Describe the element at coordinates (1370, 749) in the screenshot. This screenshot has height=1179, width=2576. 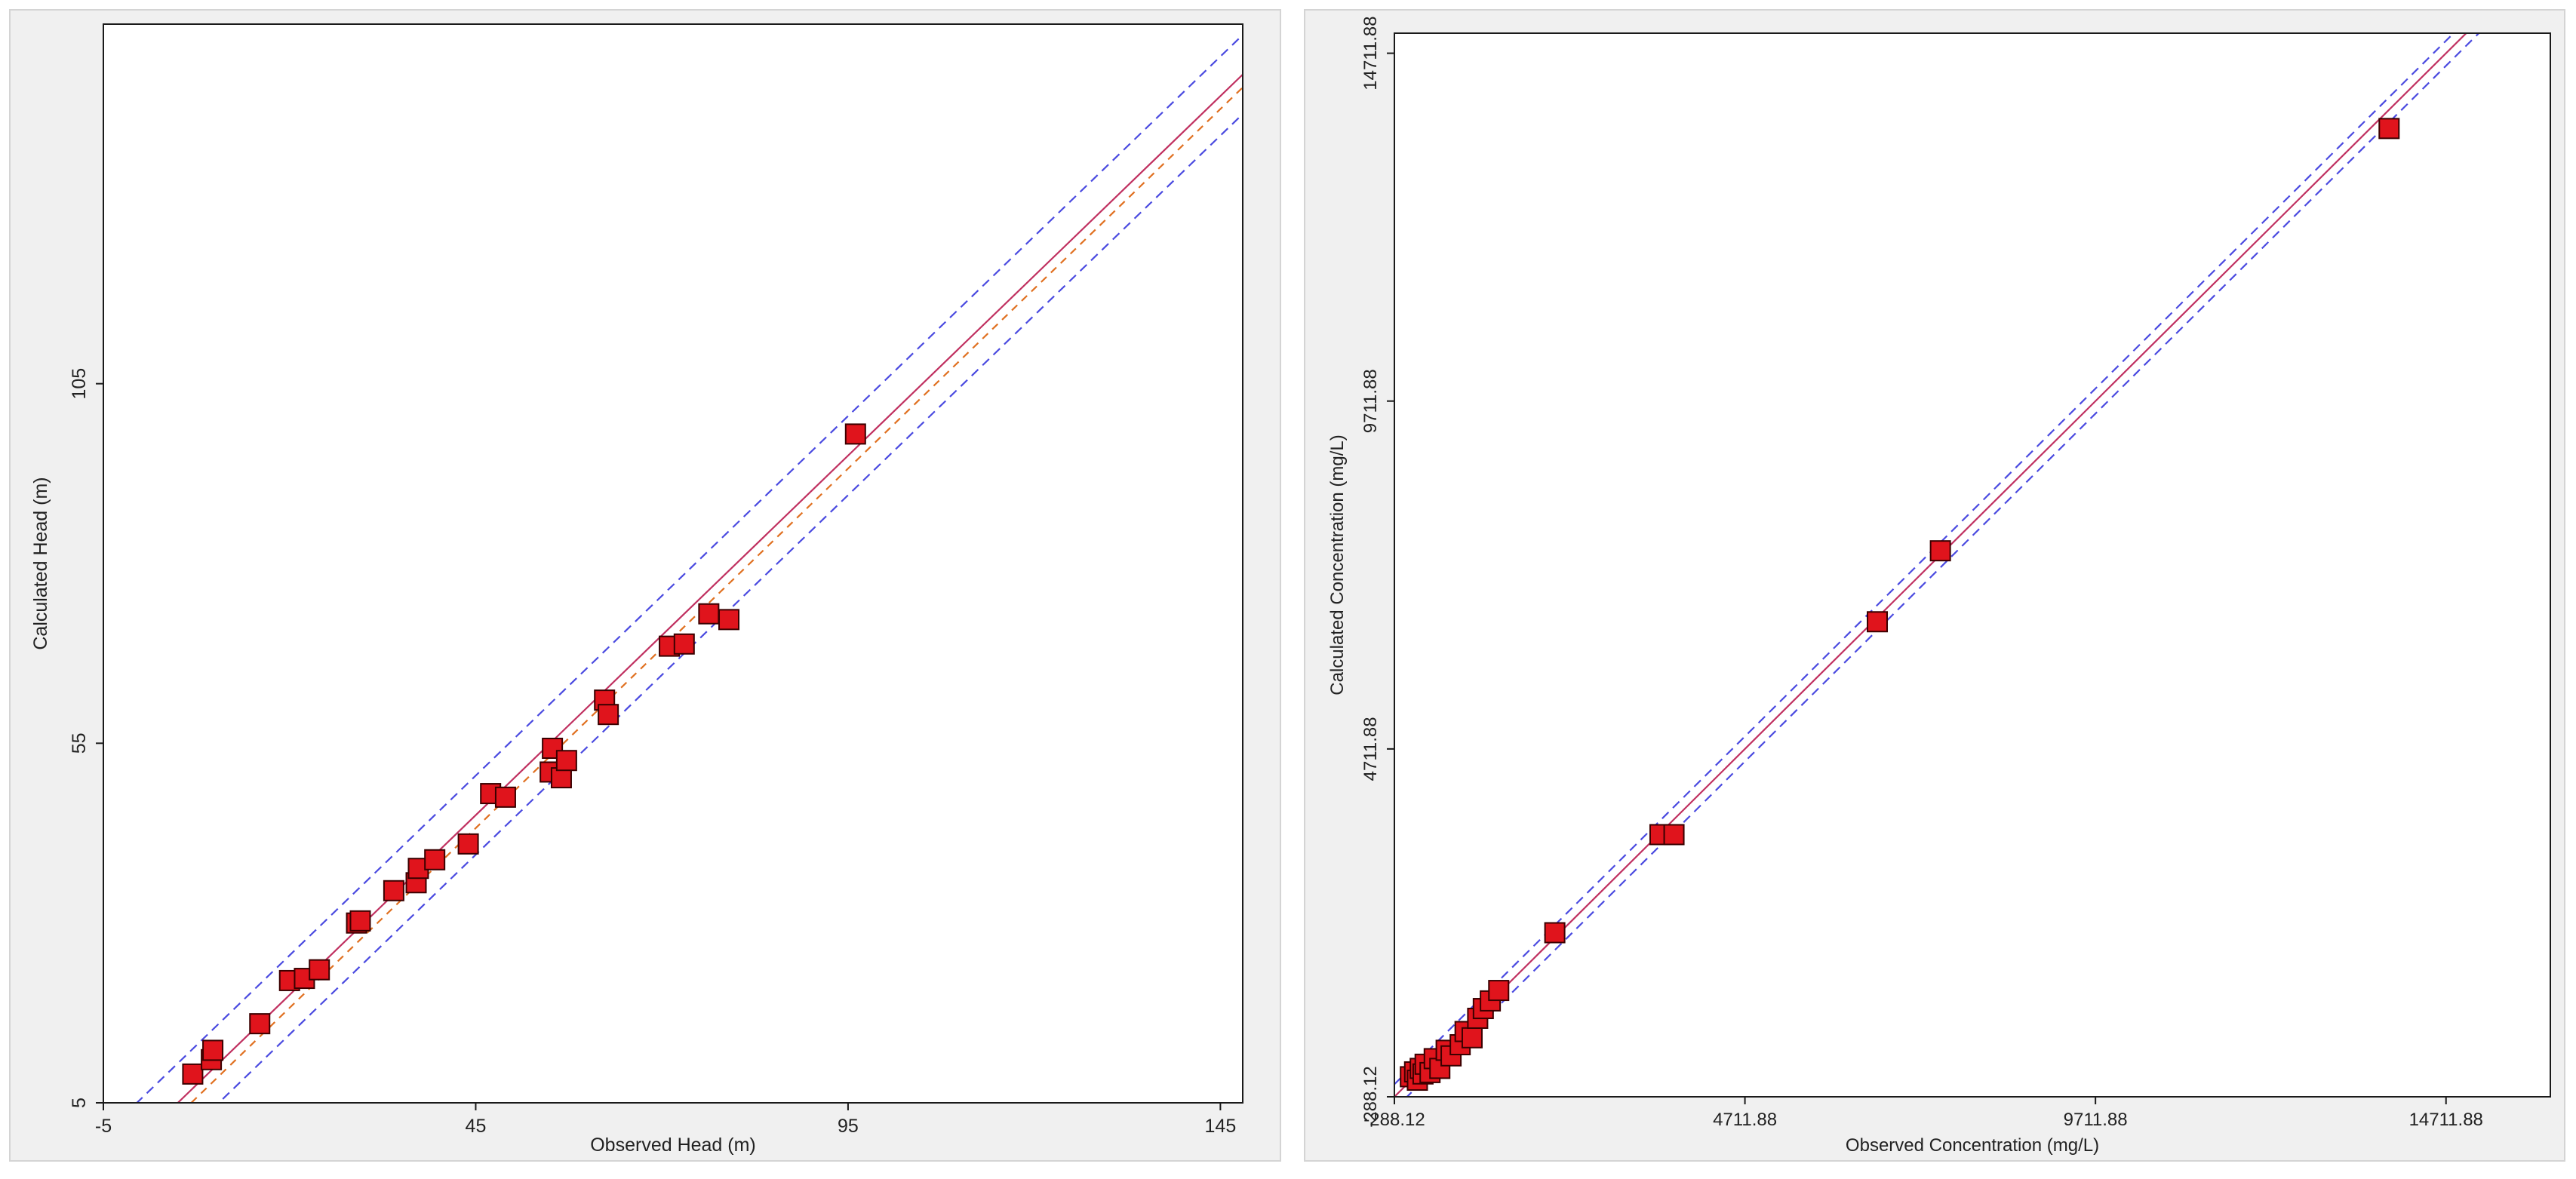
I see `y-tick-label: 4711.88` at that location.